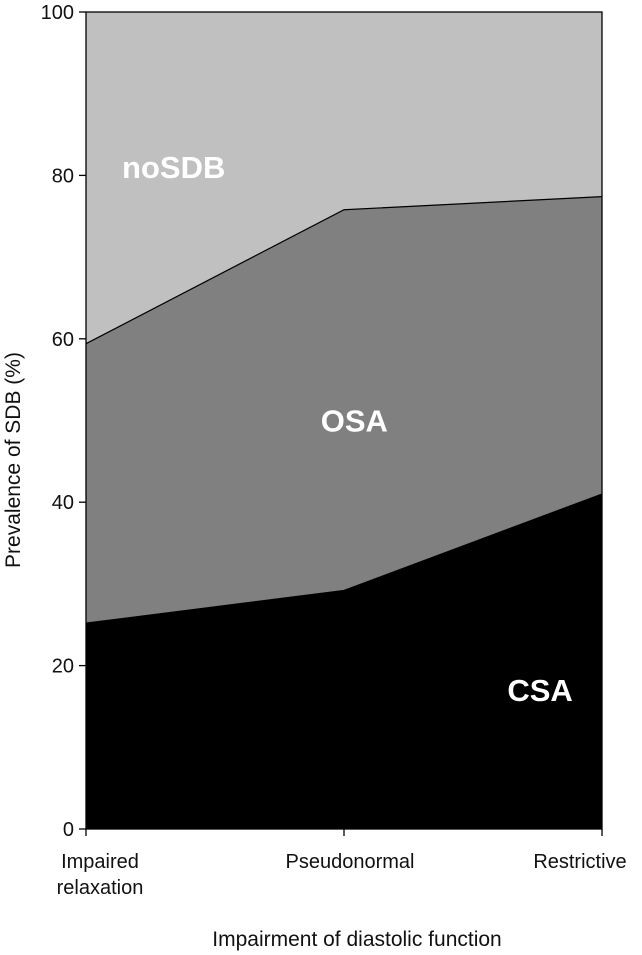 The width and height of the screenshot is (642, 955). I want to click on y-tick-label-100: 100, so click(57, 13).